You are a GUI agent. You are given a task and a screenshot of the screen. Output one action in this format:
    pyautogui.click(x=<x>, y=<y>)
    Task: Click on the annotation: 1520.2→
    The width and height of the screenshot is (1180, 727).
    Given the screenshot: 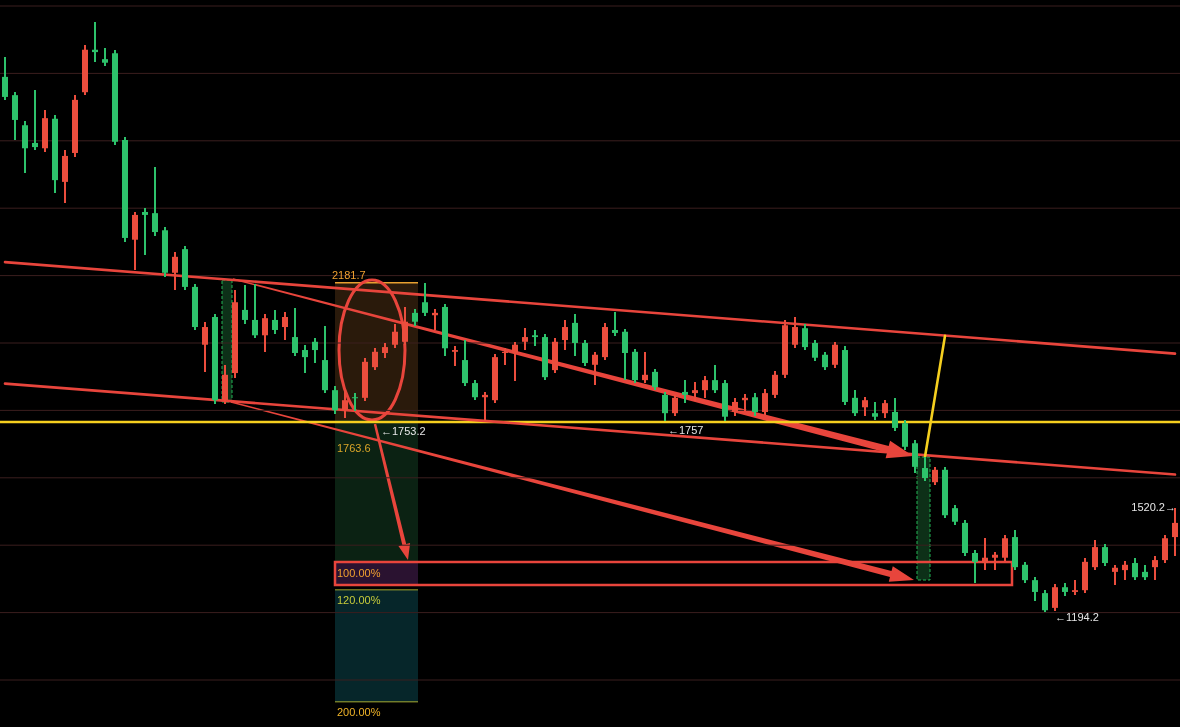 What is the action you would take?
    pyautogui.click(x=1153, y=507)
    